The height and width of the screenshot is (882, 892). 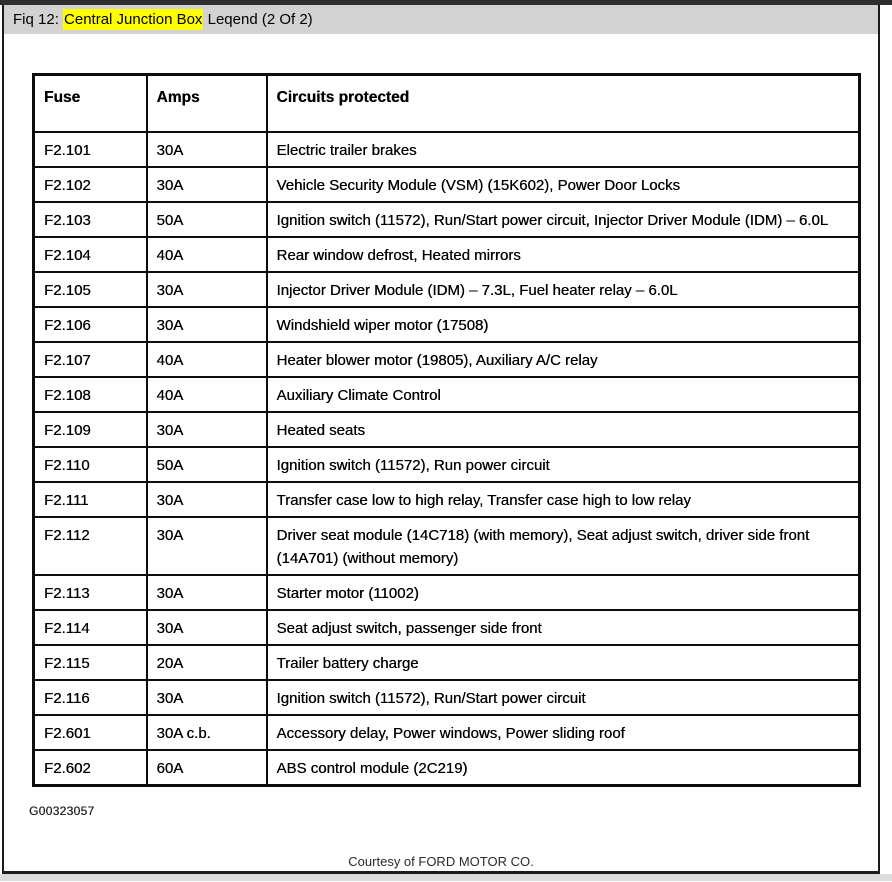 I want to click on fuse-cell: F2.101, so click(x=90, y=149).